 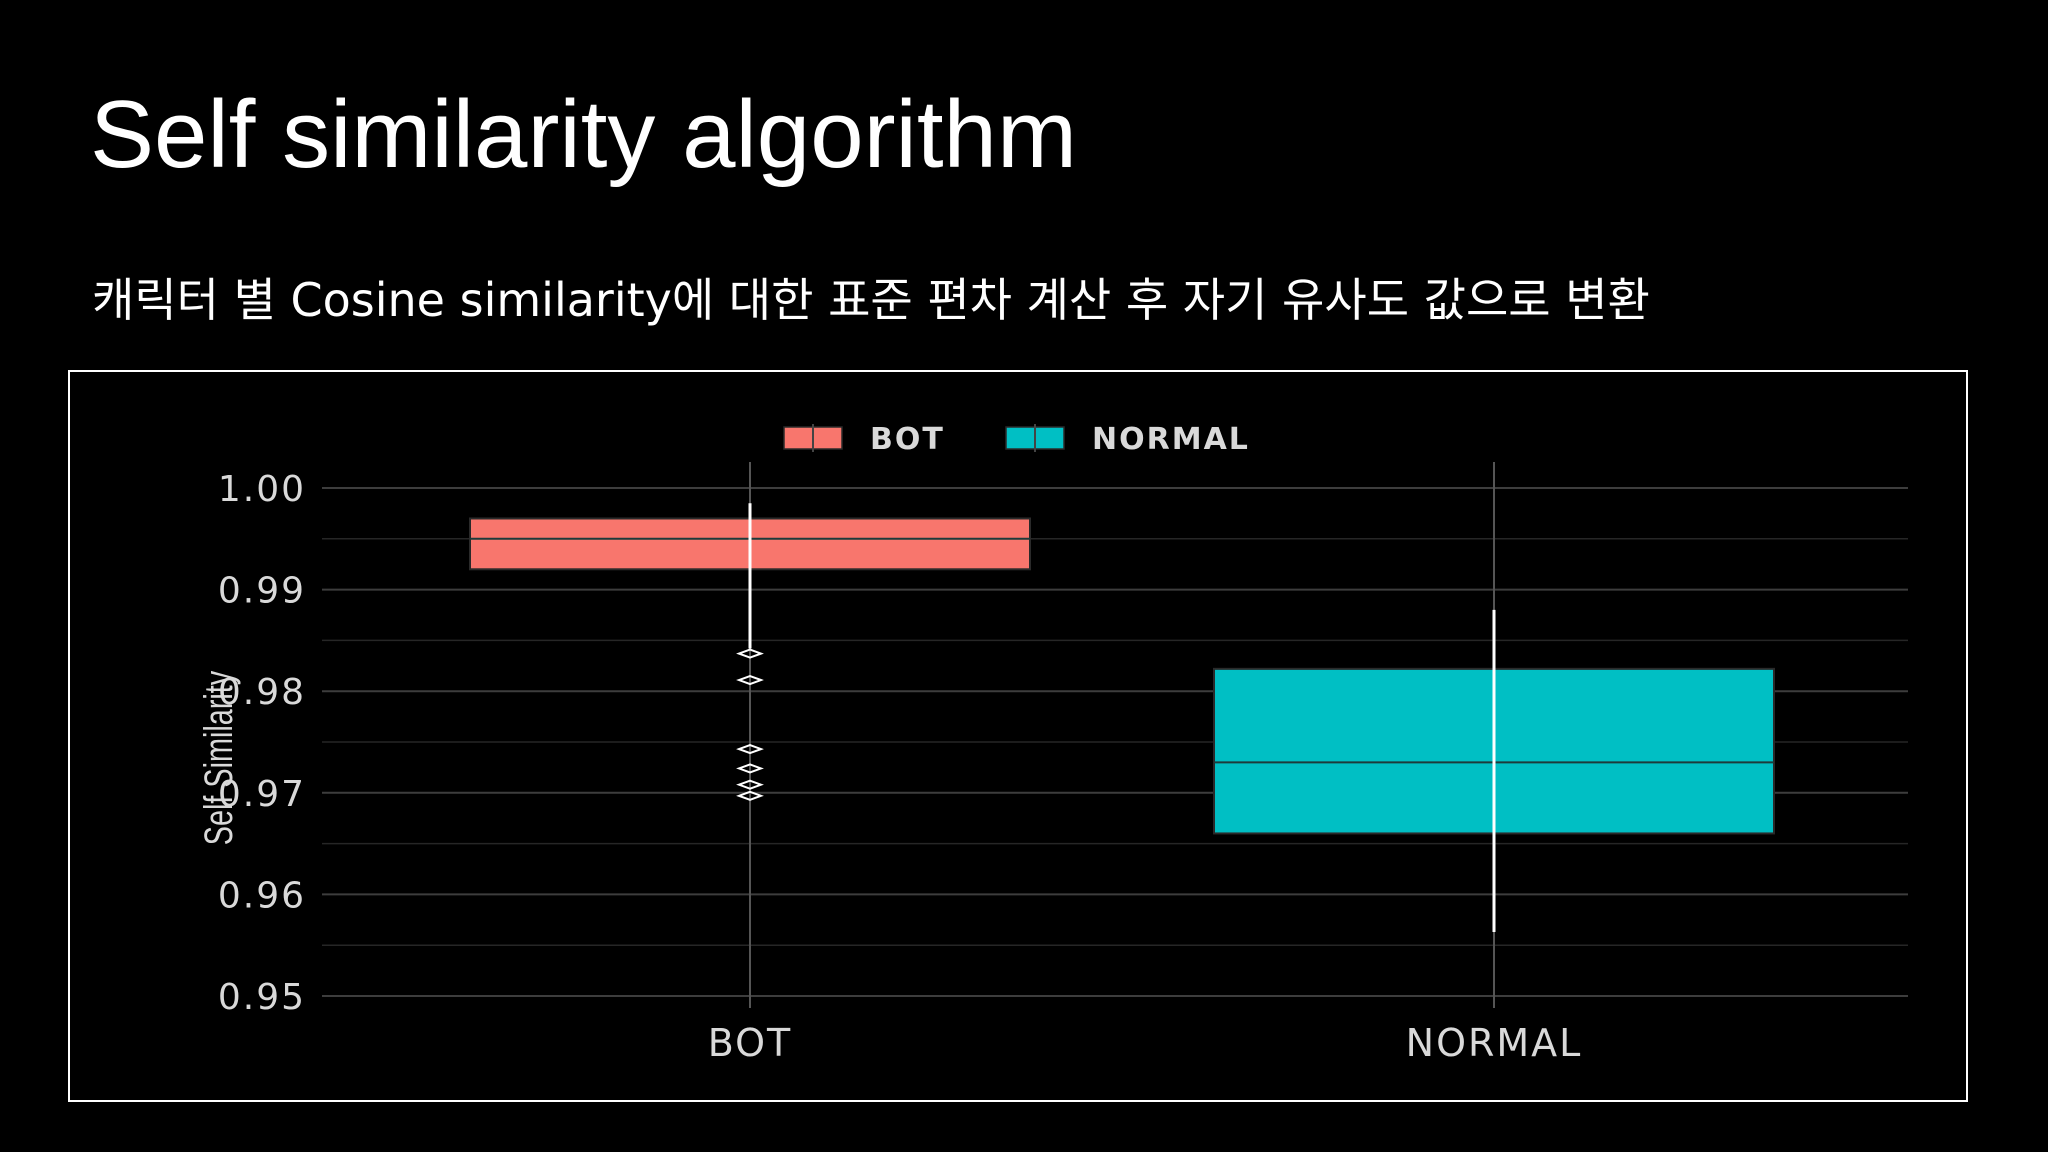 I want to click on y-tick-label: 0.97, so click(x=262, y=794).